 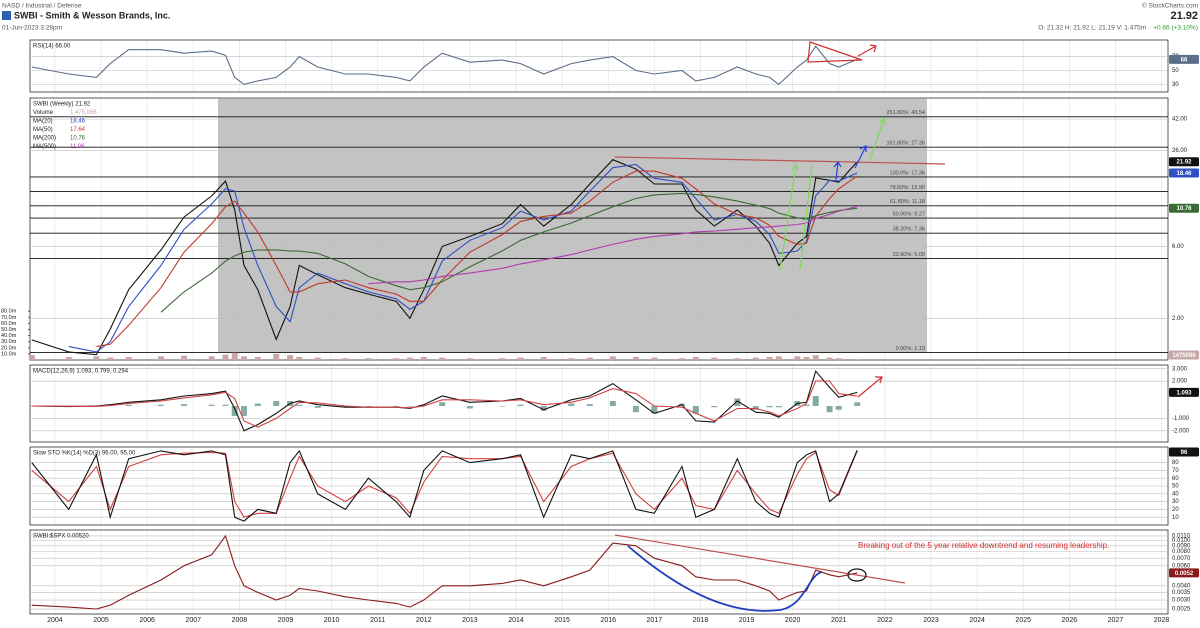 I want to click on legend-name: MA(20), so click(x=43, y=122).